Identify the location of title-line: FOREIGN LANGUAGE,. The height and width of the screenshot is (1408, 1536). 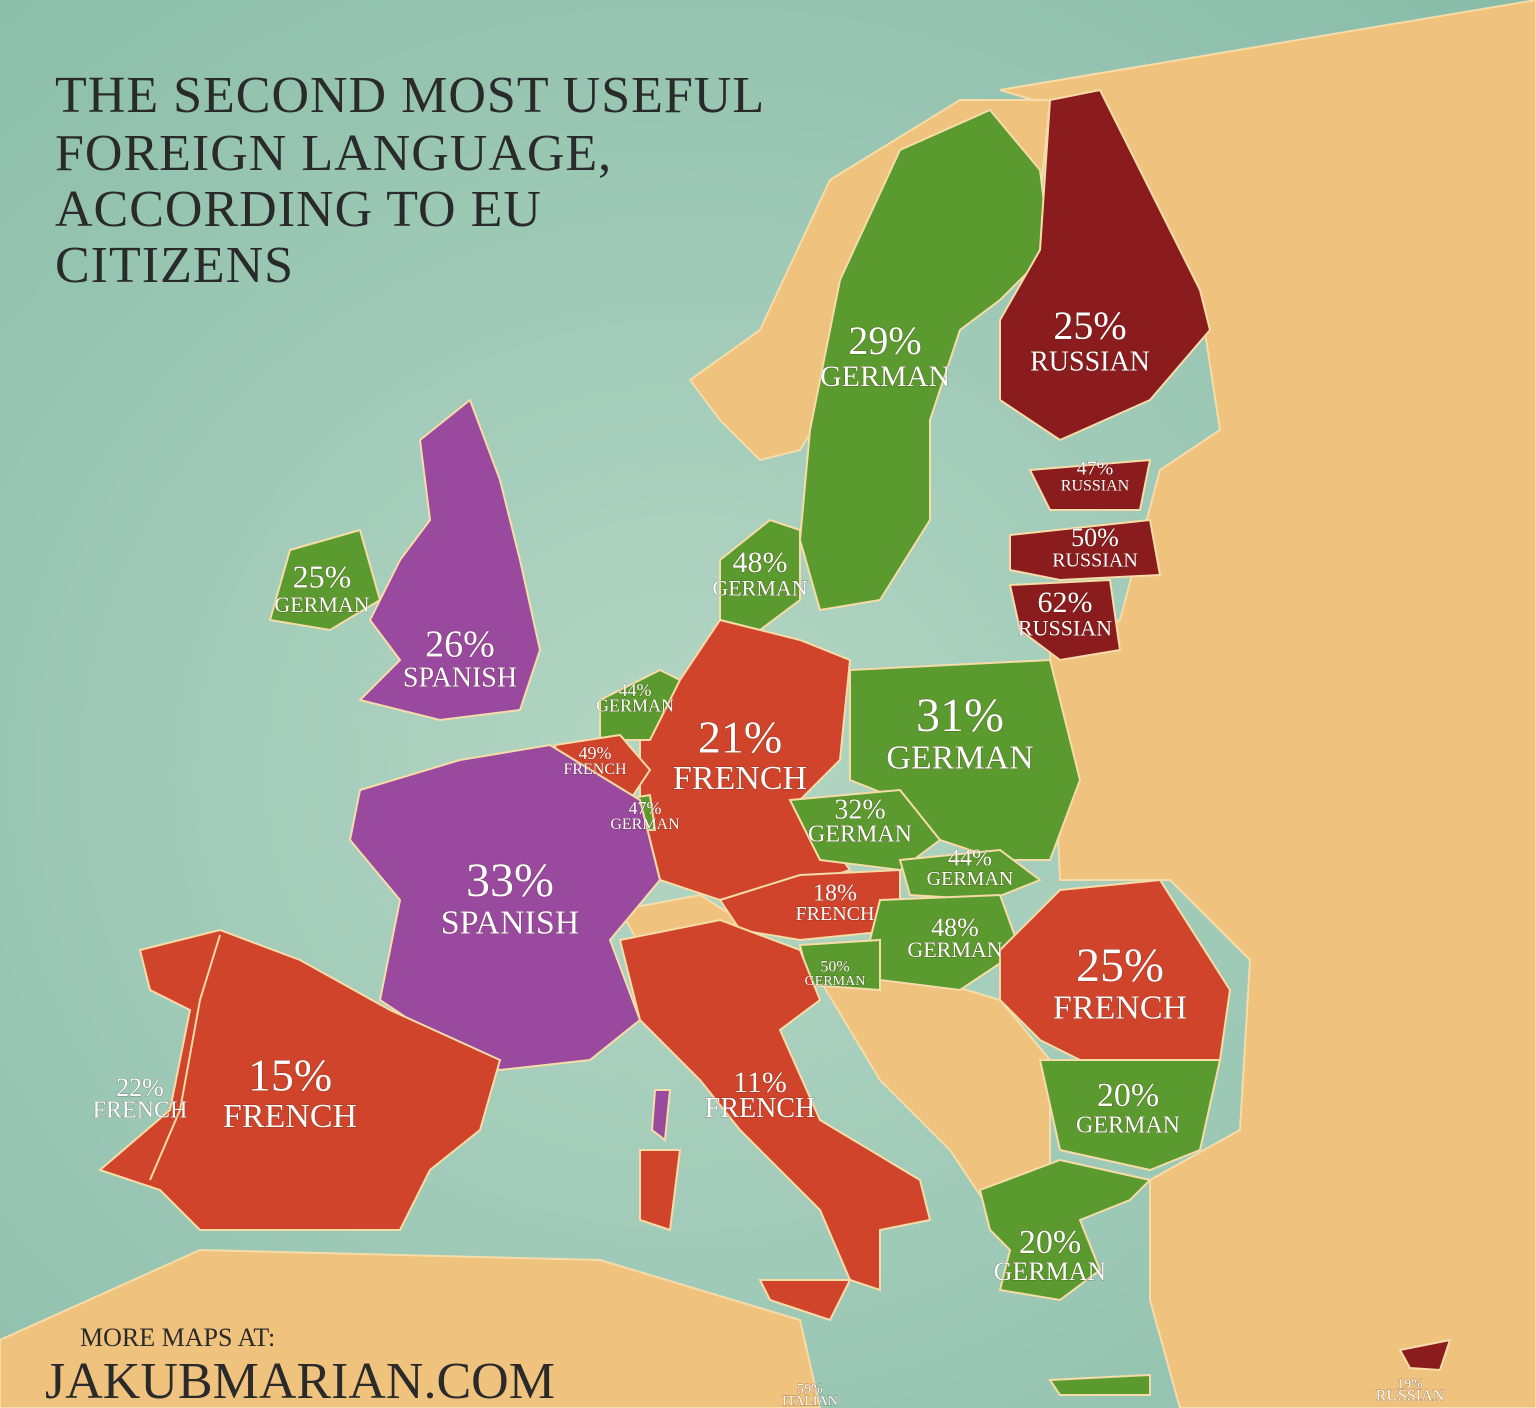
(333, 153).